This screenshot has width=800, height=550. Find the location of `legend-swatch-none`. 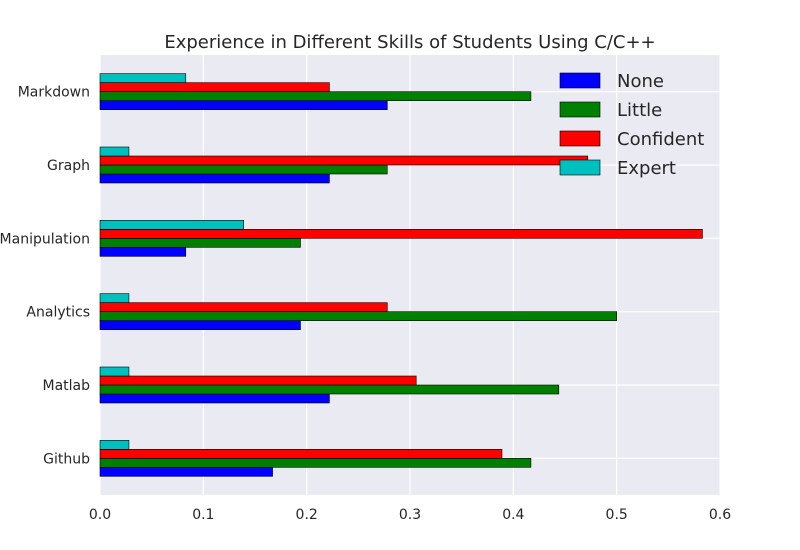

legend-swatch-none is located at coordinates (580, 80).